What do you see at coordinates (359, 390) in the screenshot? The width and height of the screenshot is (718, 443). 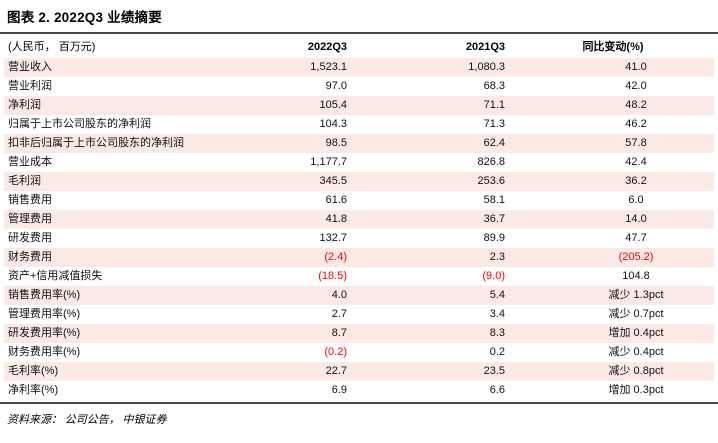 I see `table-row: 净利率(%) 6.9 6.6 增加 0.3pct` at bounding box center [359, 390].